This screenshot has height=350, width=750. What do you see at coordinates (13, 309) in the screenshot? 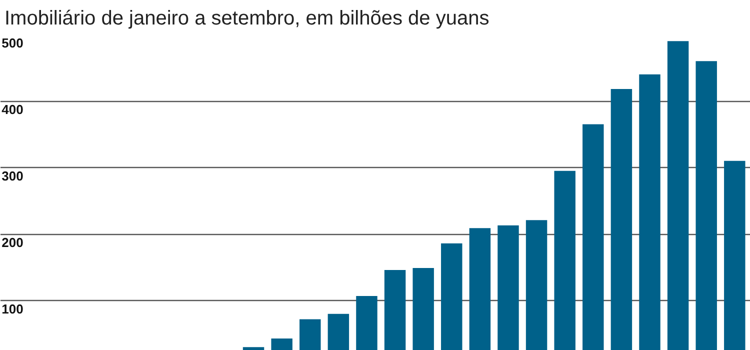
I see `y-tick-label: 100` at bounding box center [13, 309].